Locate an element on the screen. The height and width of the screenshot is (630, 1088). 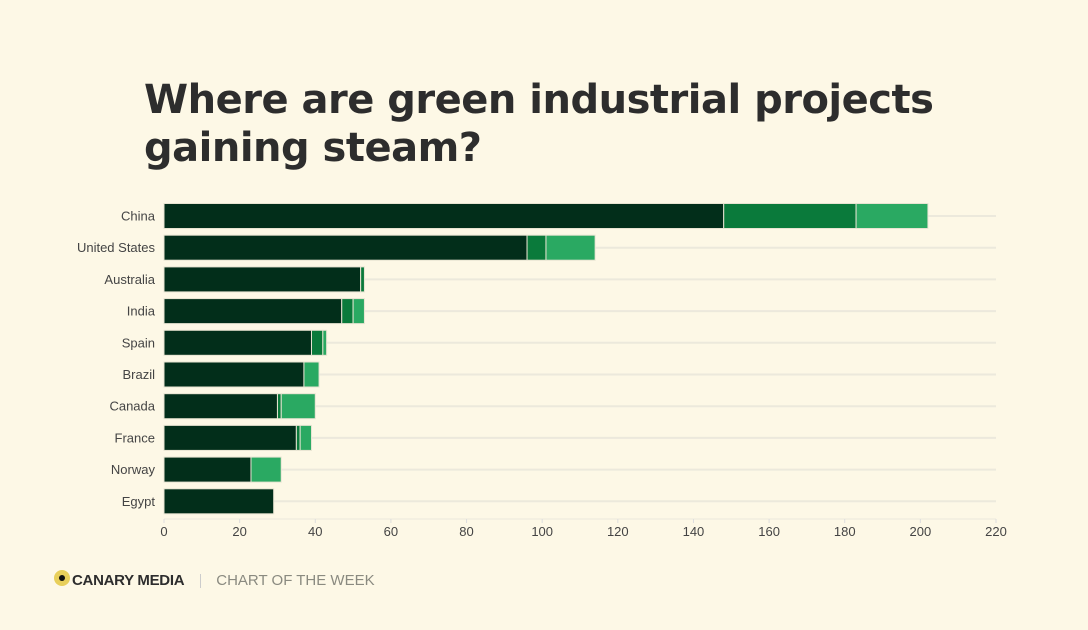
x-tick-label: 140 is located at coordinates (694, 531).